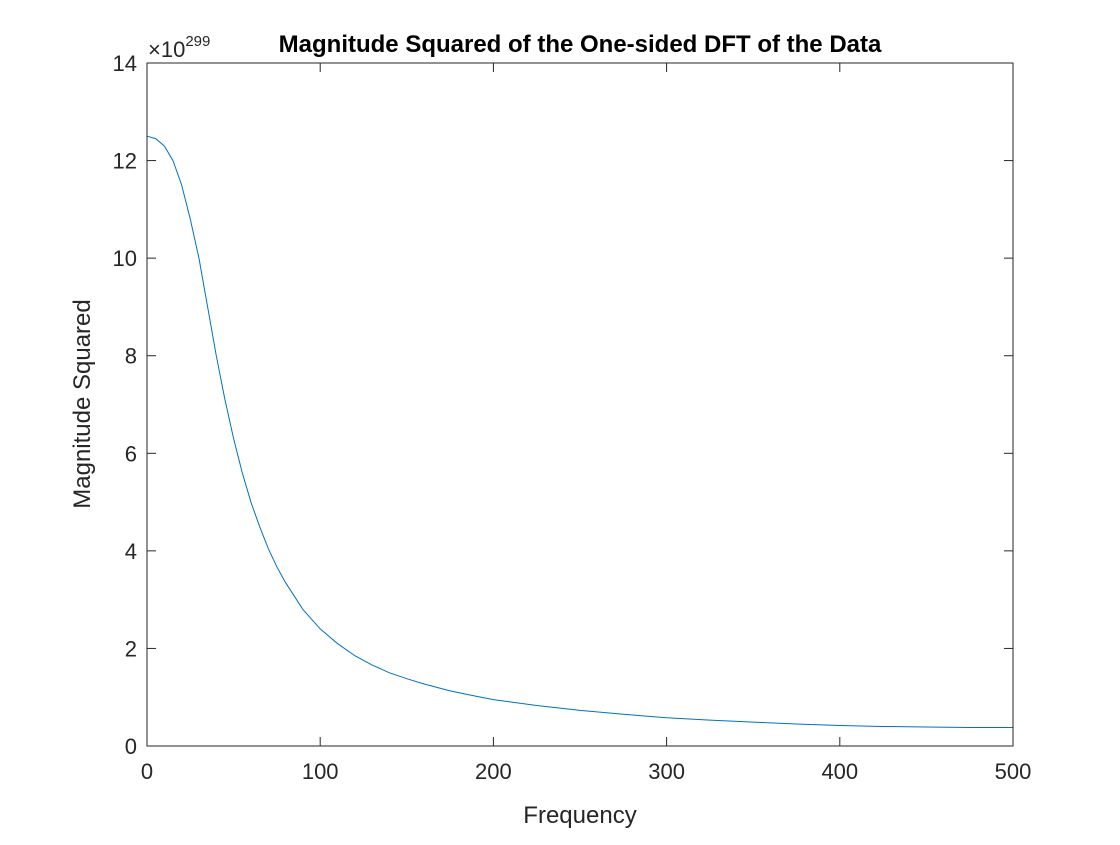  I want to click on y-axis-exponent-base: ×10, so click(166, 49).